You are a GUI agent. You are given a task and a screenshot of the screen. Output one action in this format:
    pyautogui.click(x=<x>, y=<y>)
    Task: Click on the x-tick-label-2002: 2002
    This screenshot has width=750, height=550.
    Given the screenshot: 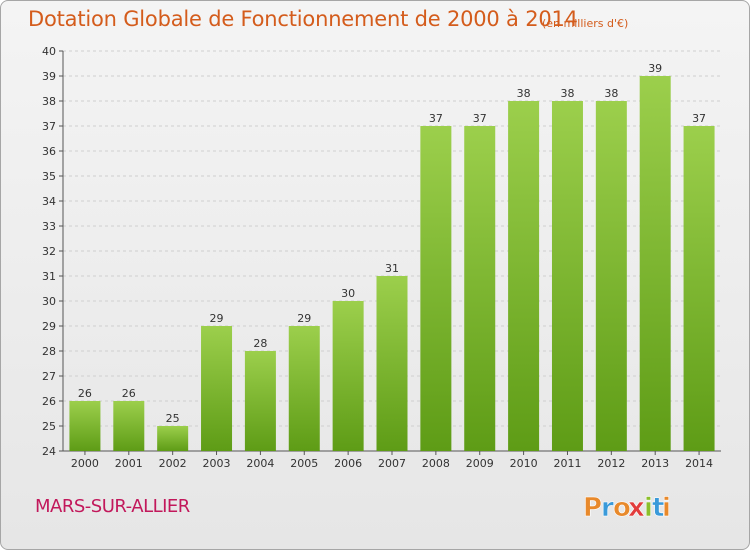 What is the action you would take?
    pyautogui.click(x=173, y=463)
    